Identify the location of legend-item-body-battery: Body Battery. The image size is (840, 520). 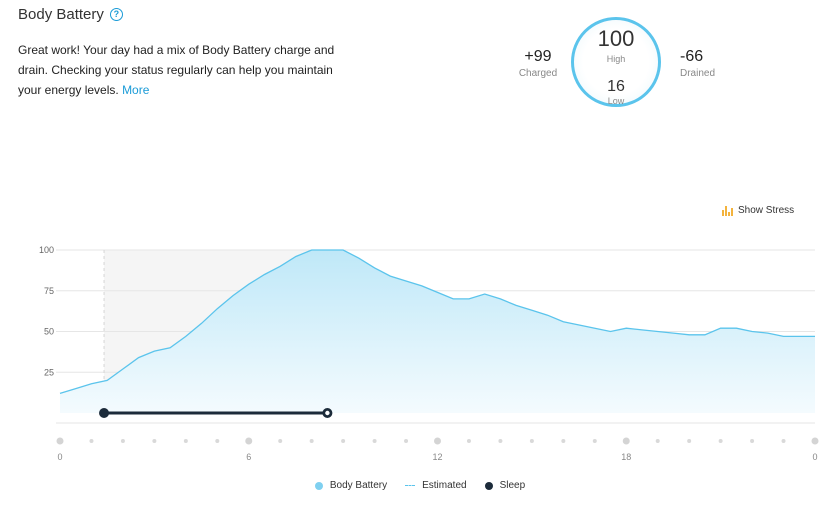
(351, 485).